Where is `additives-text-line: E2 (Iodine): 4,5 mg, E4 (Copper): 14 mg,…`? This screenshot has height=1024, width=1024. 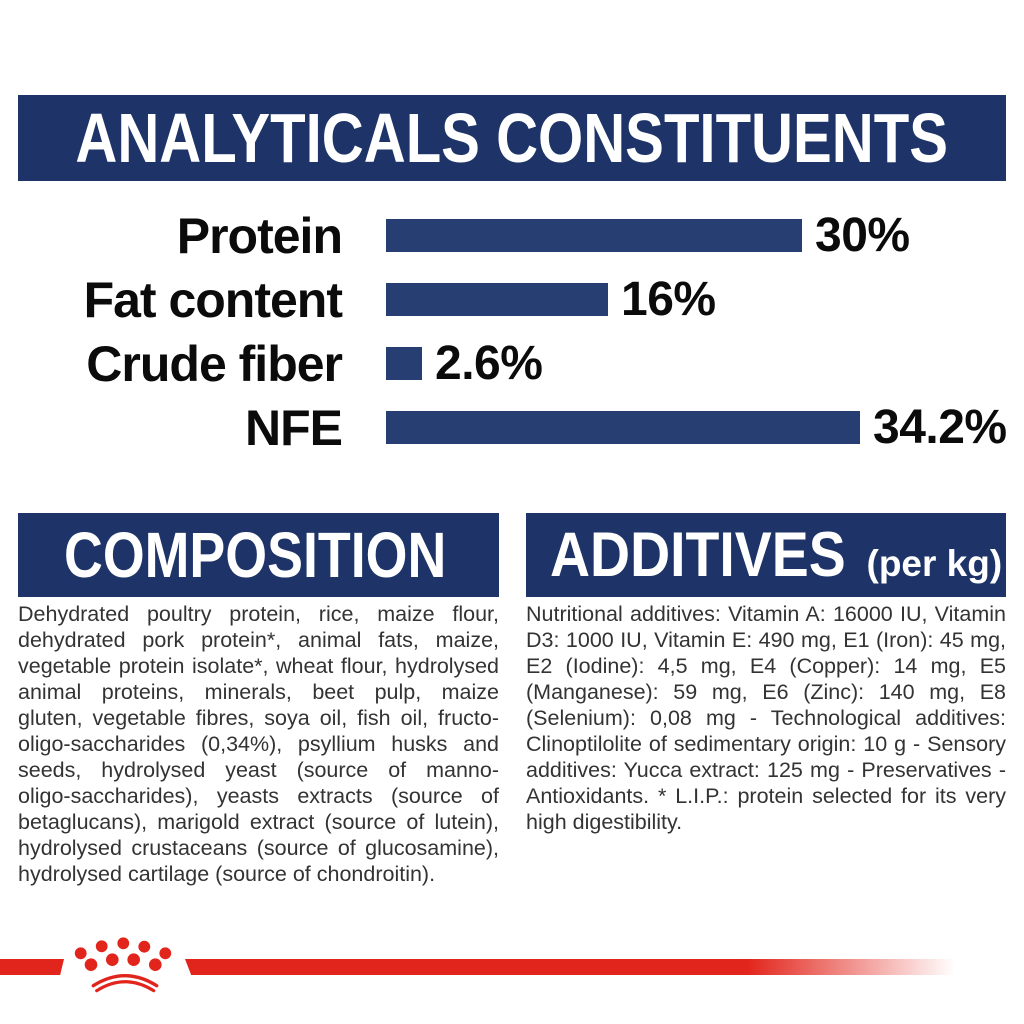 additives-text-line: E2 (Iodine): 4,5 mg, E4 (Copper): 14 mg,… is located at coordinates (766, 666).